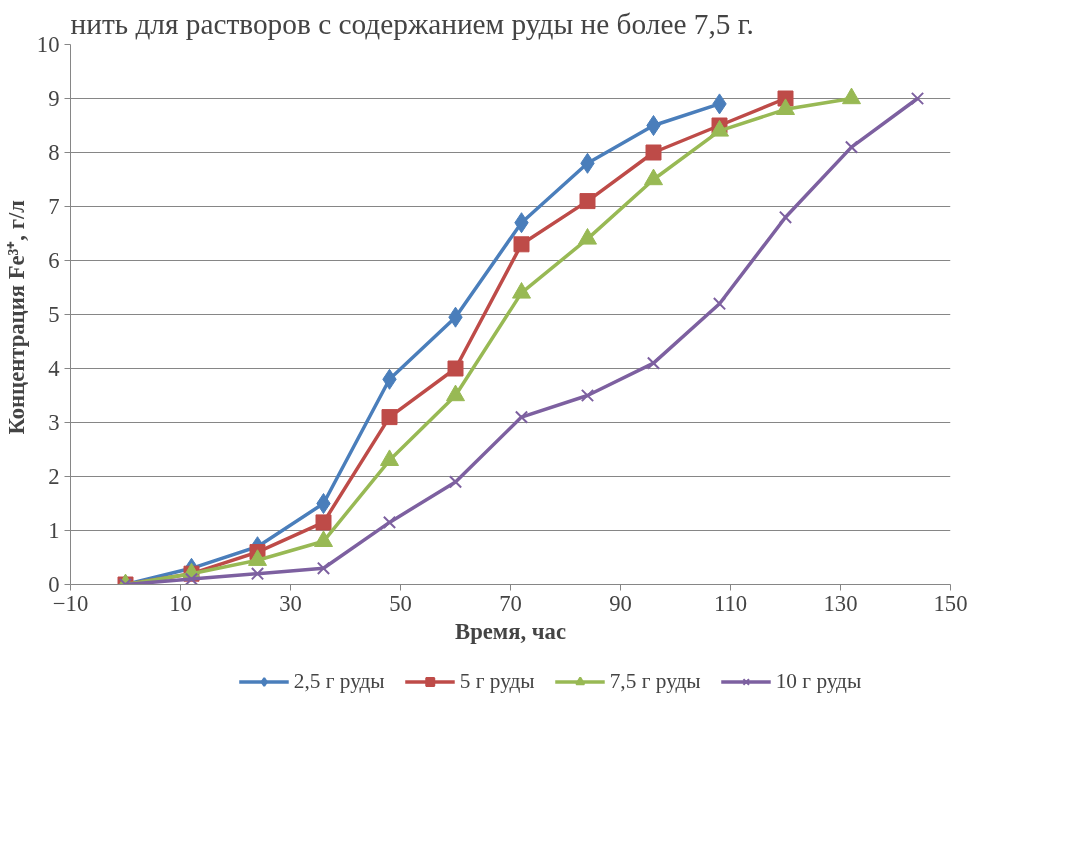  Describe the element at coordinates (290, 603) in the screenshot. I see `x-tick-label: 30` at that location.